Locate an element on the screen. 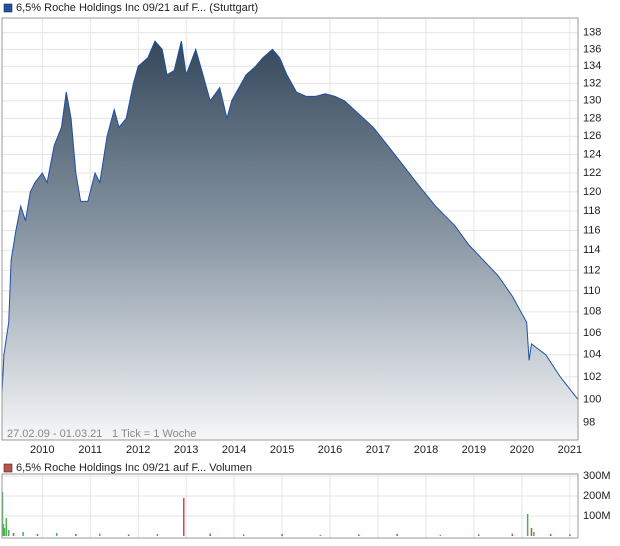 The height and width of the screenshot is (546, 620). y-tick-label: 122 is located at coordinates (592, 173).